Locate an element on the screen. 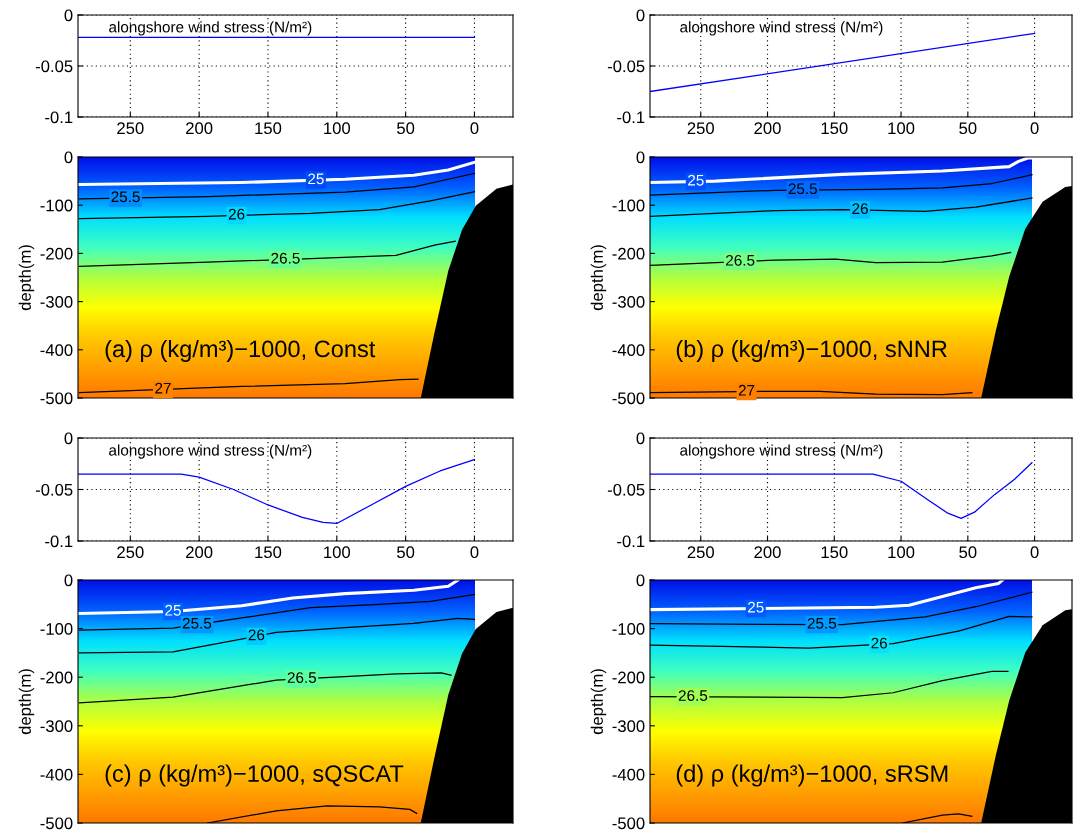 Image resolution: width=1076 pixels, height=833 pixels. annotation: (b) ρ (kg/m³)−1000, sNNR is located at coordinates (811, 350).